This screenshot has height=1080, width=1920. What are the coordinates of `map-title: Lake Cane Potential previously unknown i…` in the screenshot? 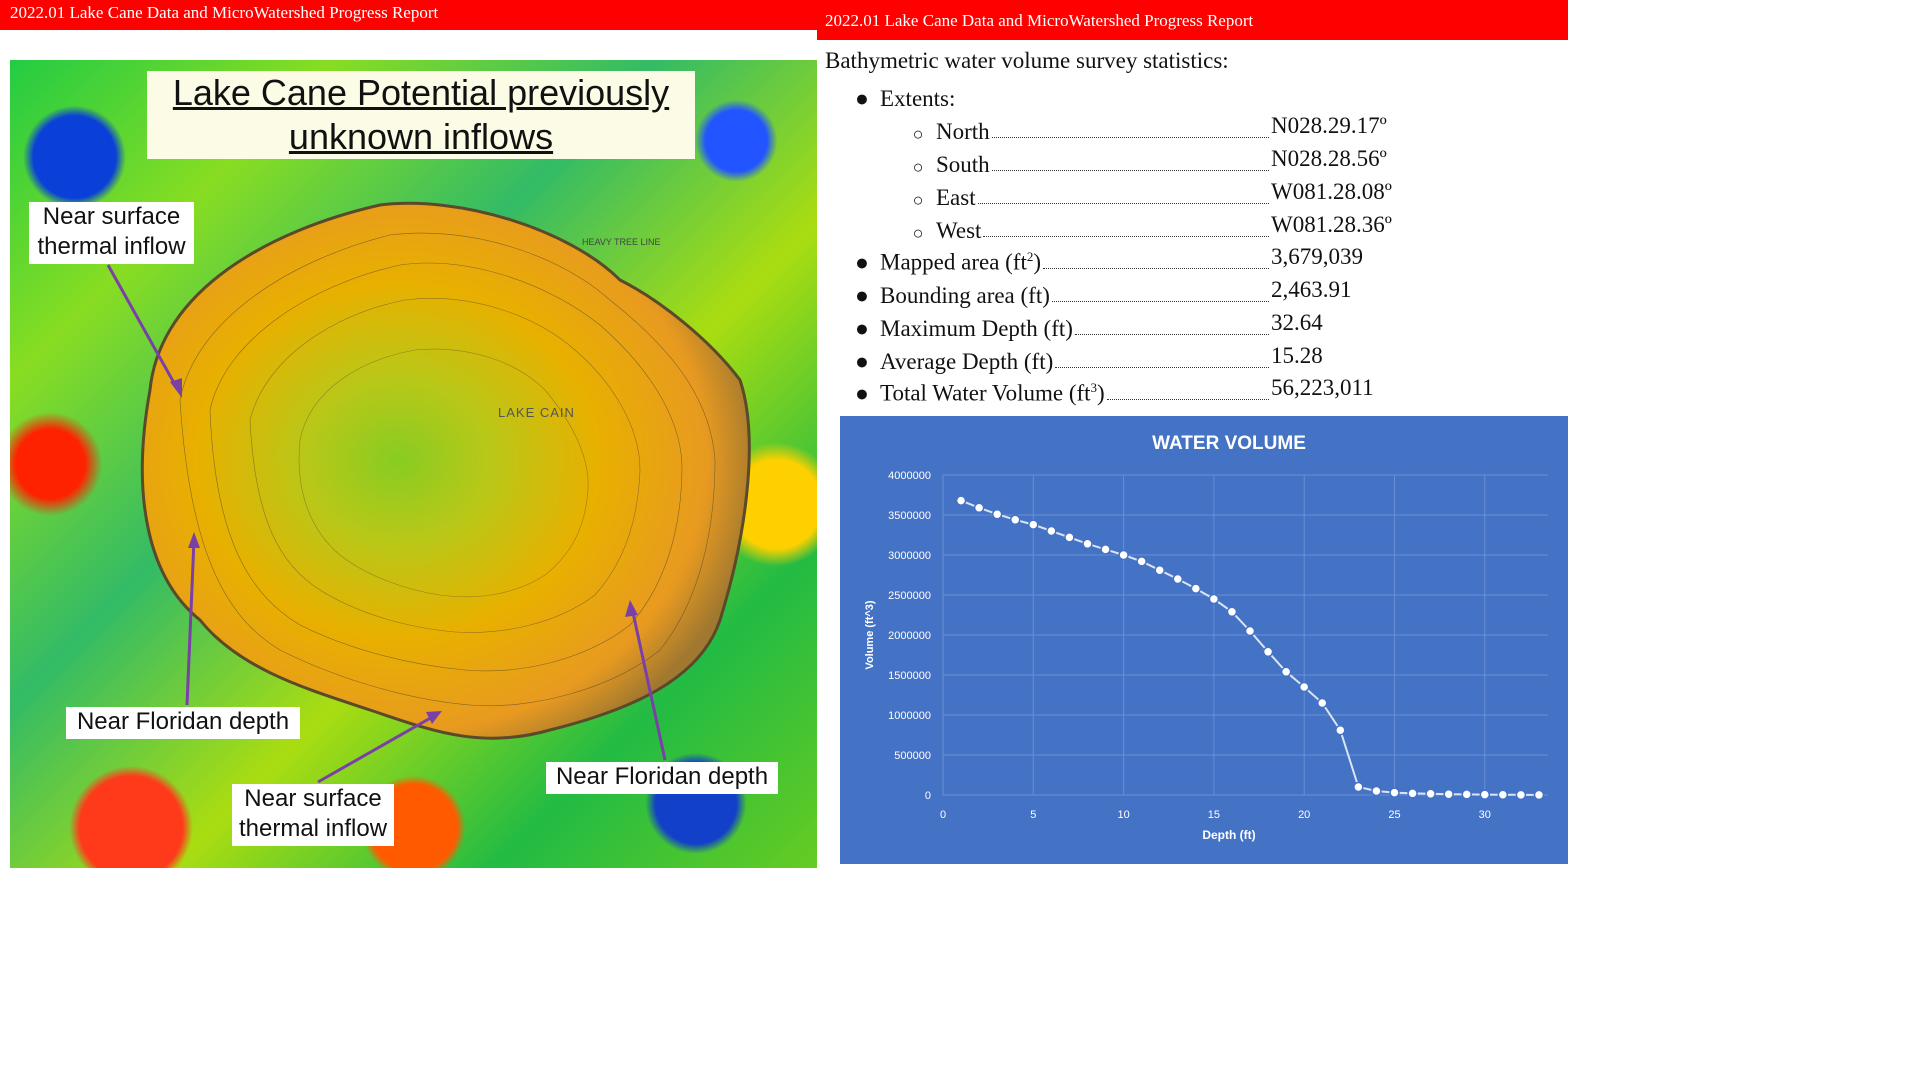 It's located at (421, 115).